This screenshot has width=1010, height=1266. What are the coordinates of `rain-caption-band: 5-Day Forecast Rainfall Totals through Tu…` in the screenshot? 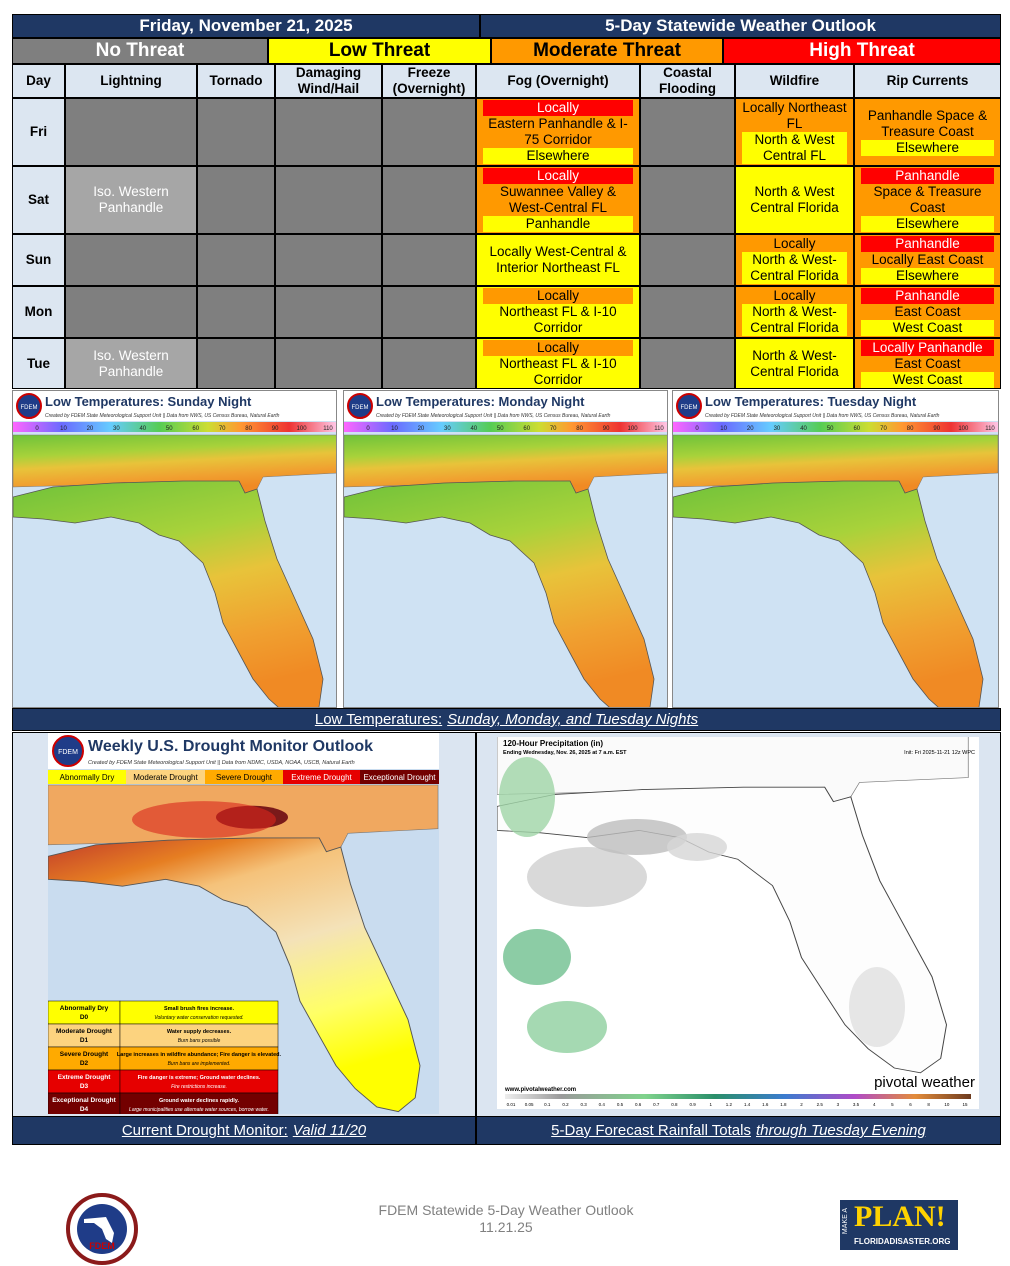 It's located at (738, 1130).